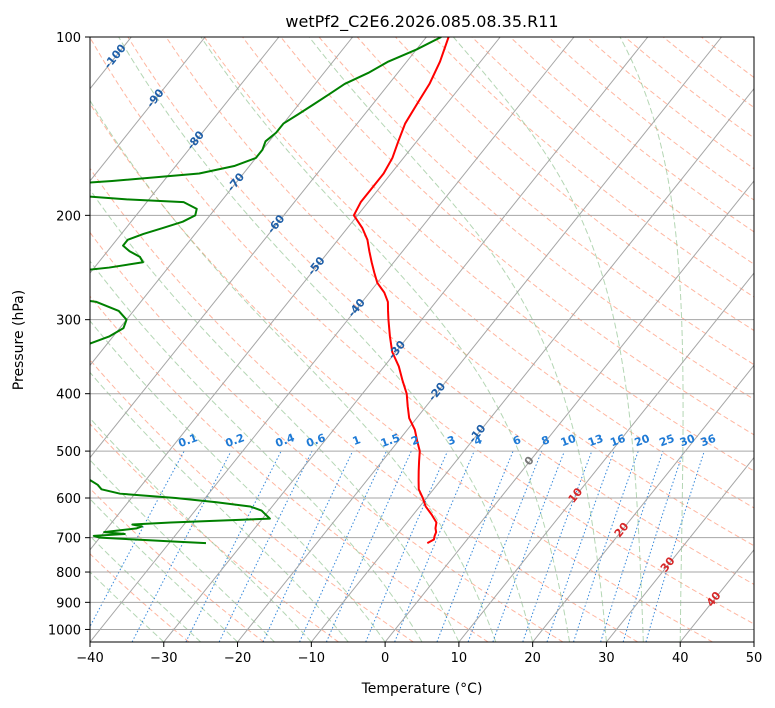 This screenshot has height=708, width=775. I want to click on x-tick-label: −40, so click(89, 658).